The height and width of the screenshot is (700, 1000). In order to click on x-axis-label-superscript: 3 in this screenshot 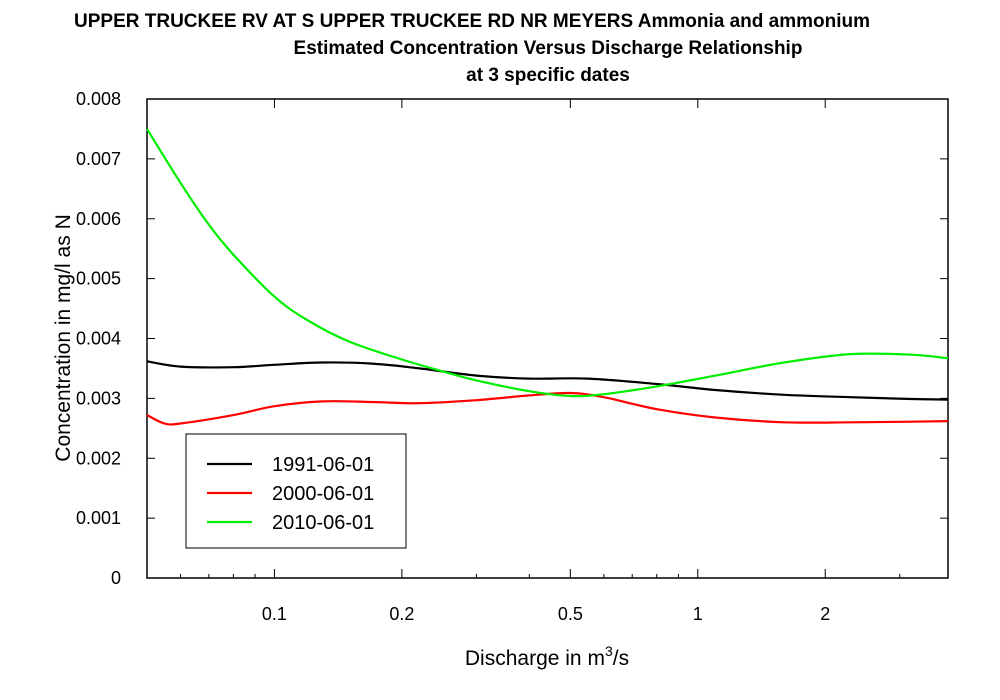, I will do `click(609, 651)`.